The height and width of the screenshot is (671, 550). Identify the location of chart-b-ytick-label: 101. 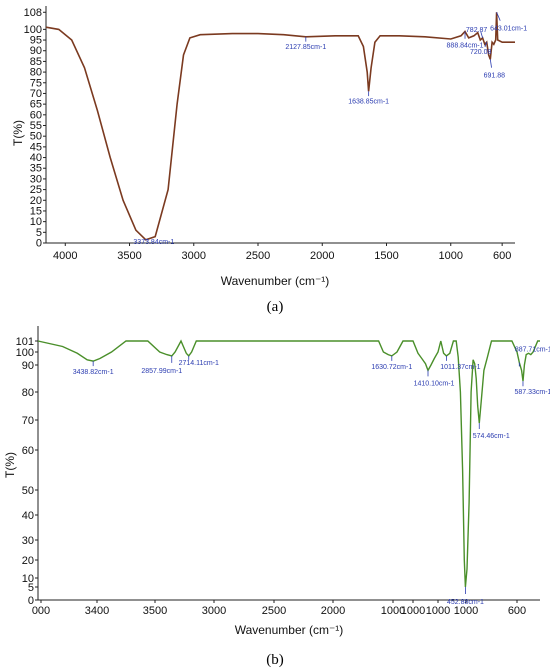
(25, 342).